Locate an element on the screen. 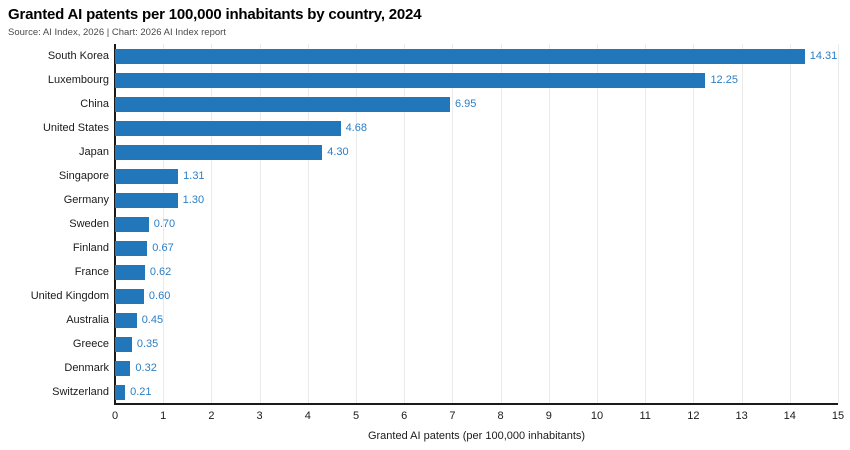  category-label: Finland is located at coordinates (90, 248).